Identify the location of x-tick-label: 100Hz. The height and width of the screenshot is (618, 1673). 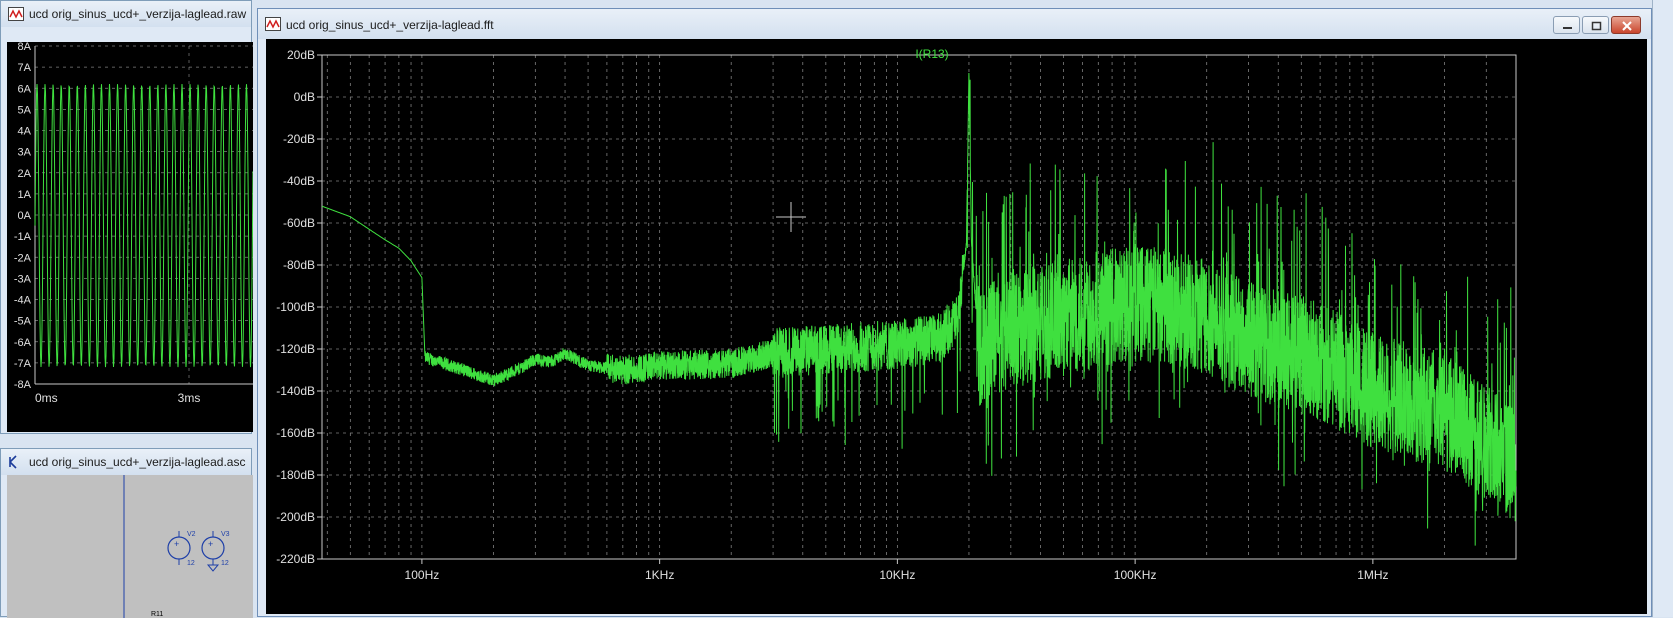
(422, 575).